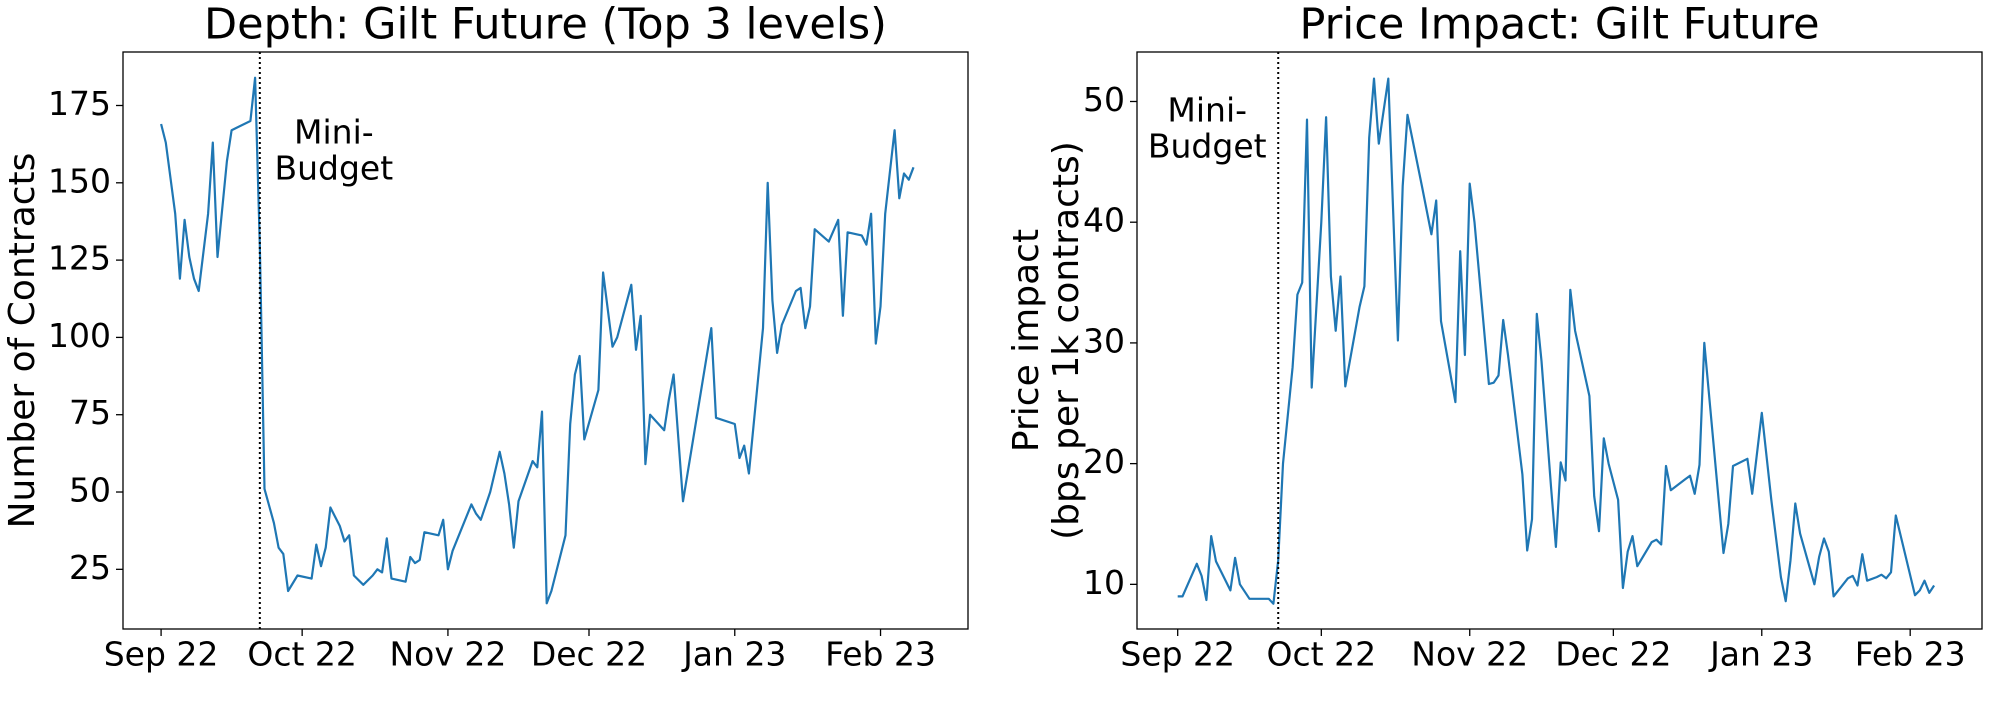  Describe the element at coordinates (79, 103) in the screenshot. I see `y-tick-label: 175` at that location.